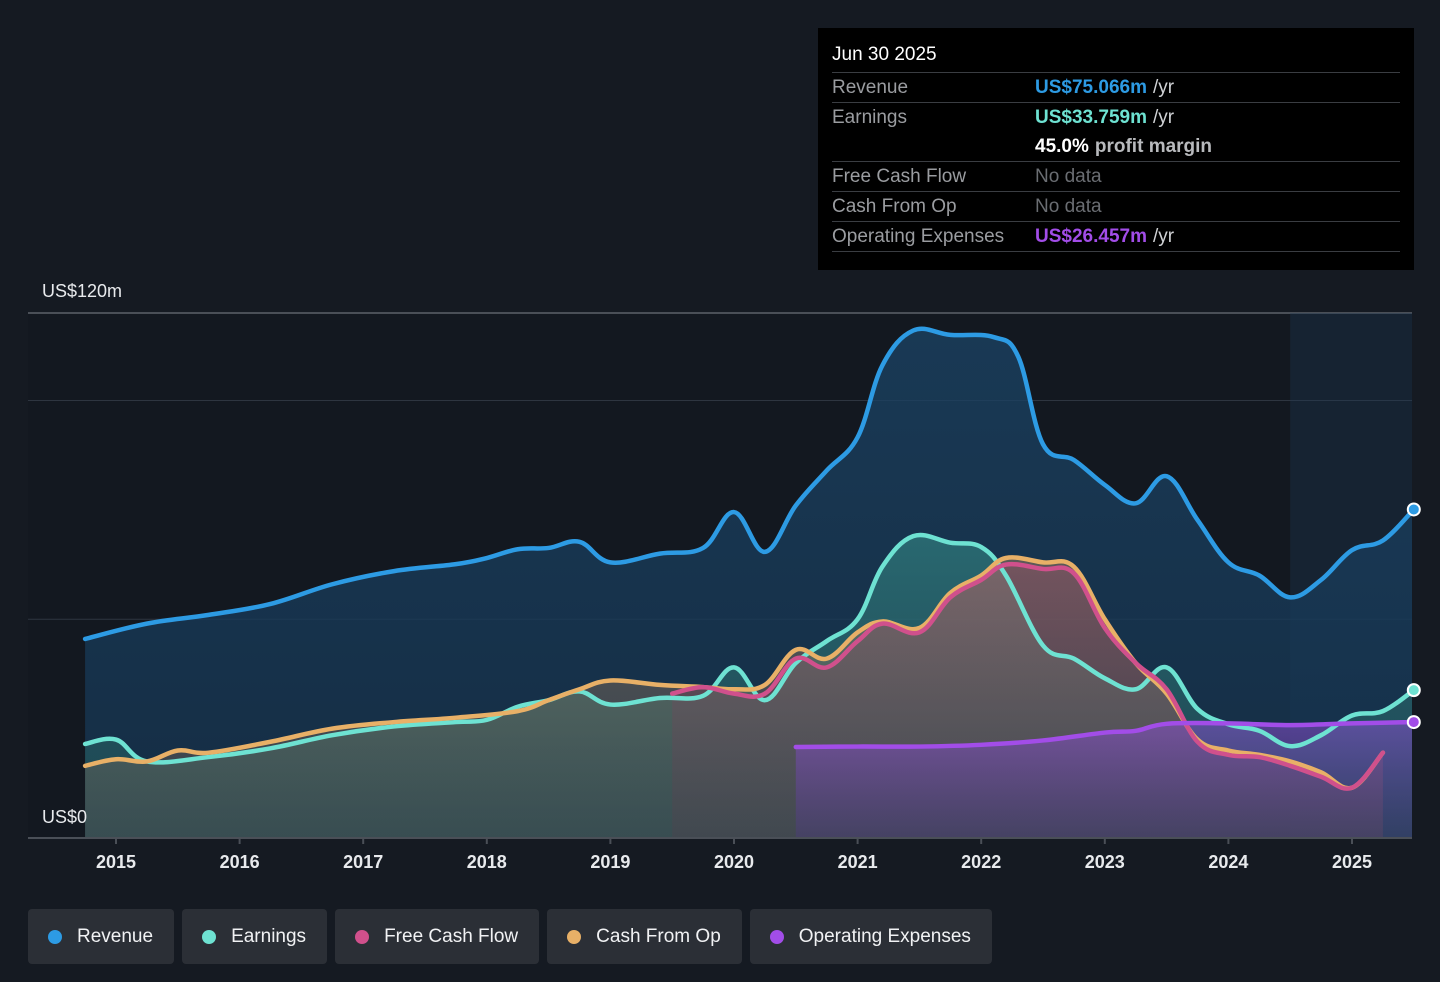 Image resolution: width=1440 pixels, height=982 pixels. Describe the element at coordinates (82, 291) in the screenshot. I see `y-axis-max-label: US$120m` at that location.